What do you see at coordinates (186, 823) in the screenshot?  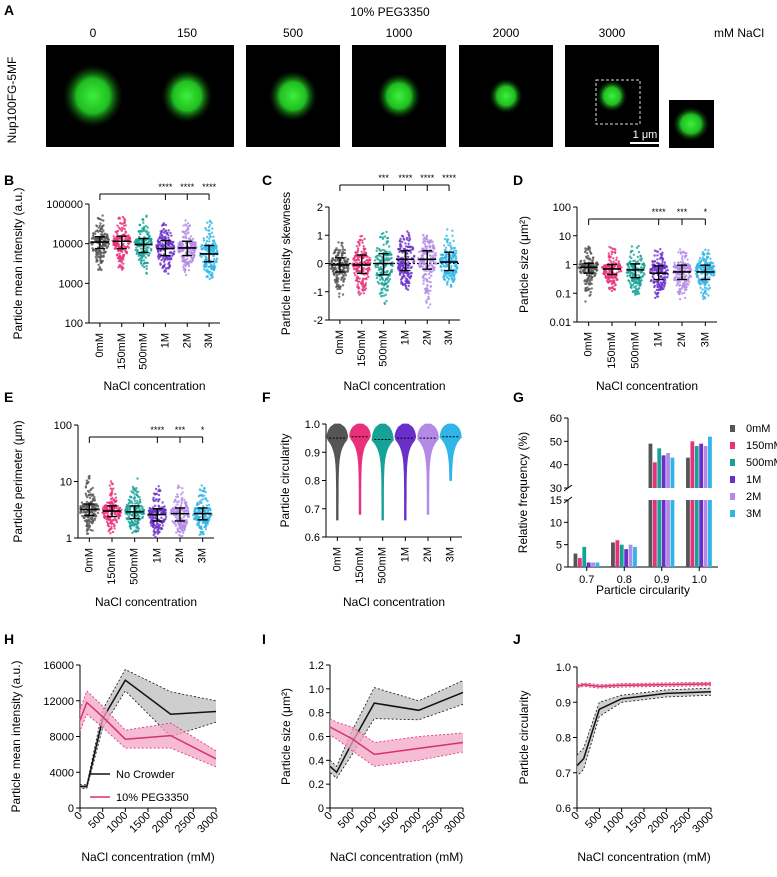 I see `x-tick-label: 2500` at bounding box center [186, 823].